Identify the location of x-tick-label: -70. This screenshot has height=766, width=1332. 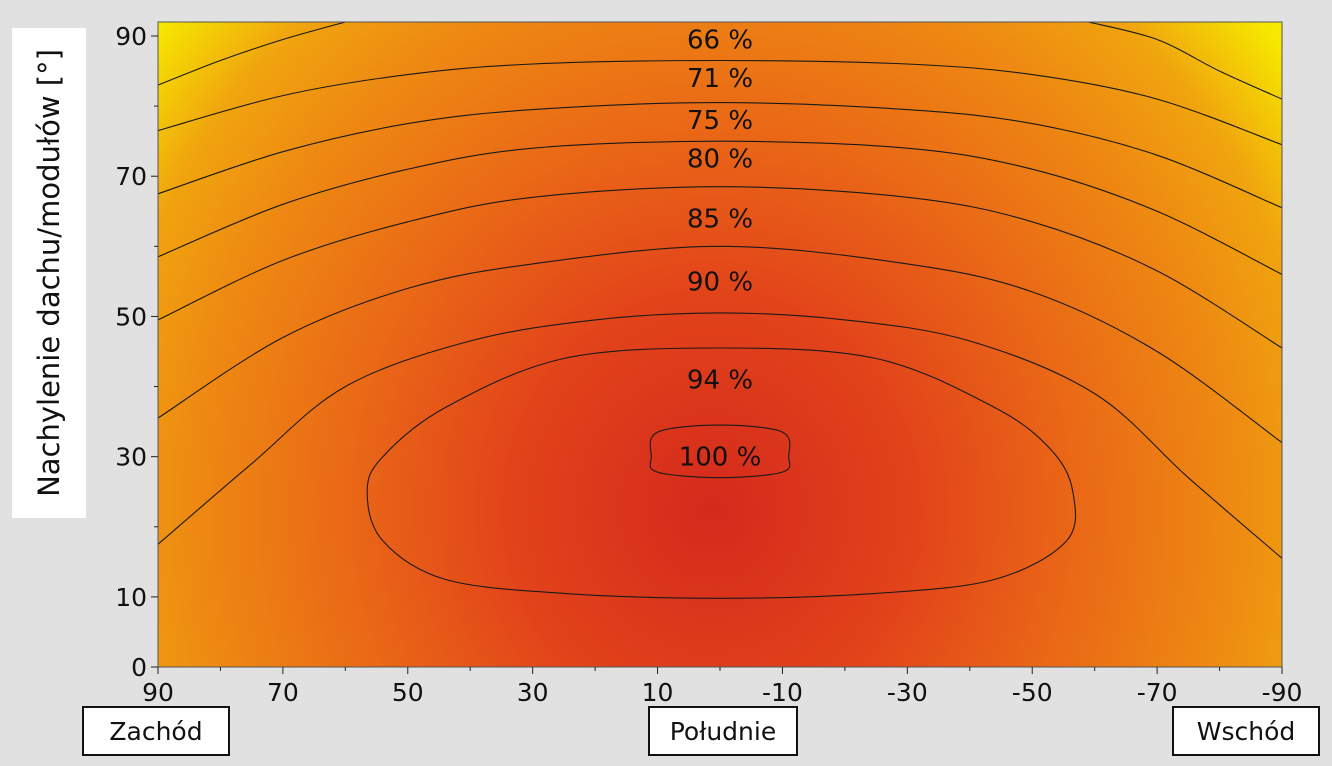
(1157, 692).